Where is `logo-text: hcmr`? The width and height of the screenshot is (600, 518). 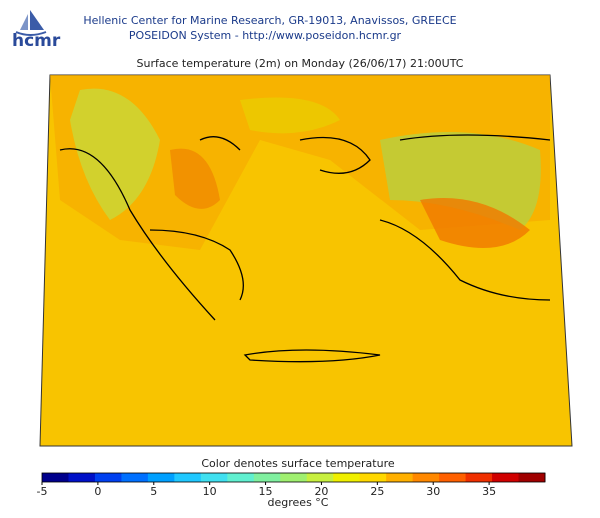
logo-text: hcmr is located at coordinates (36, 41).